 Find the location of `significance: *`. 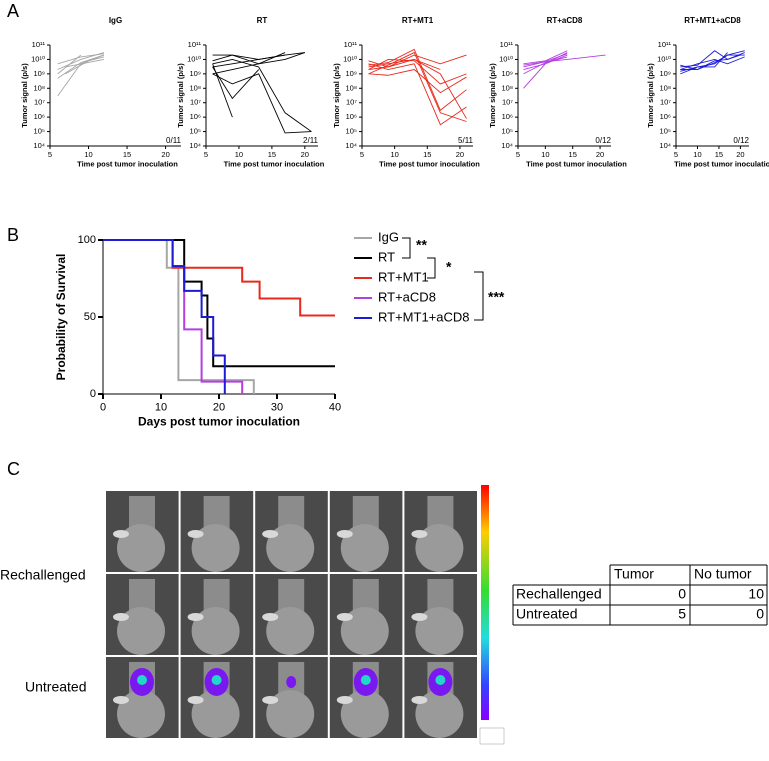

significance: * is located at coordinates (449, 267).